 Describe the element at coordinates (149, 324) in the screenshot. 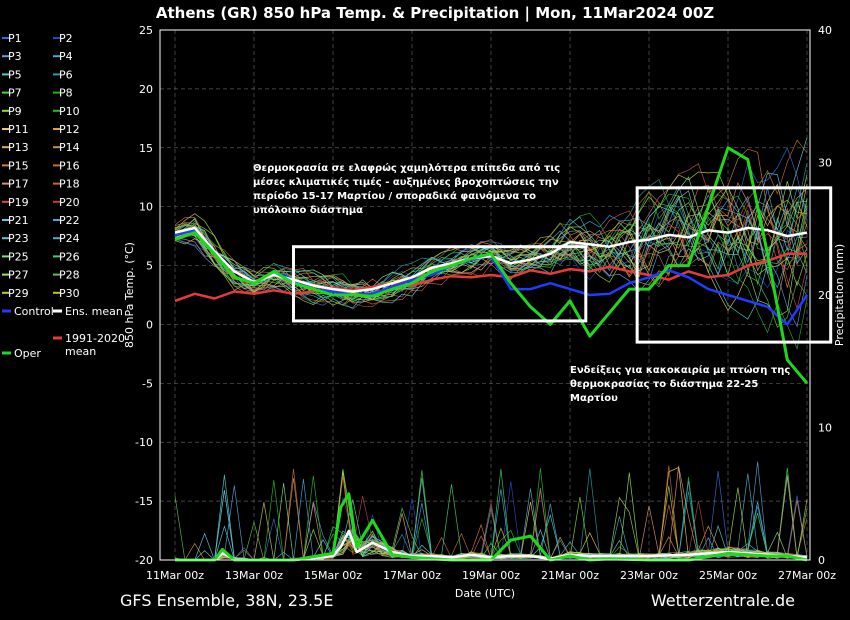

I see `y-tick-label: 0` at that location.